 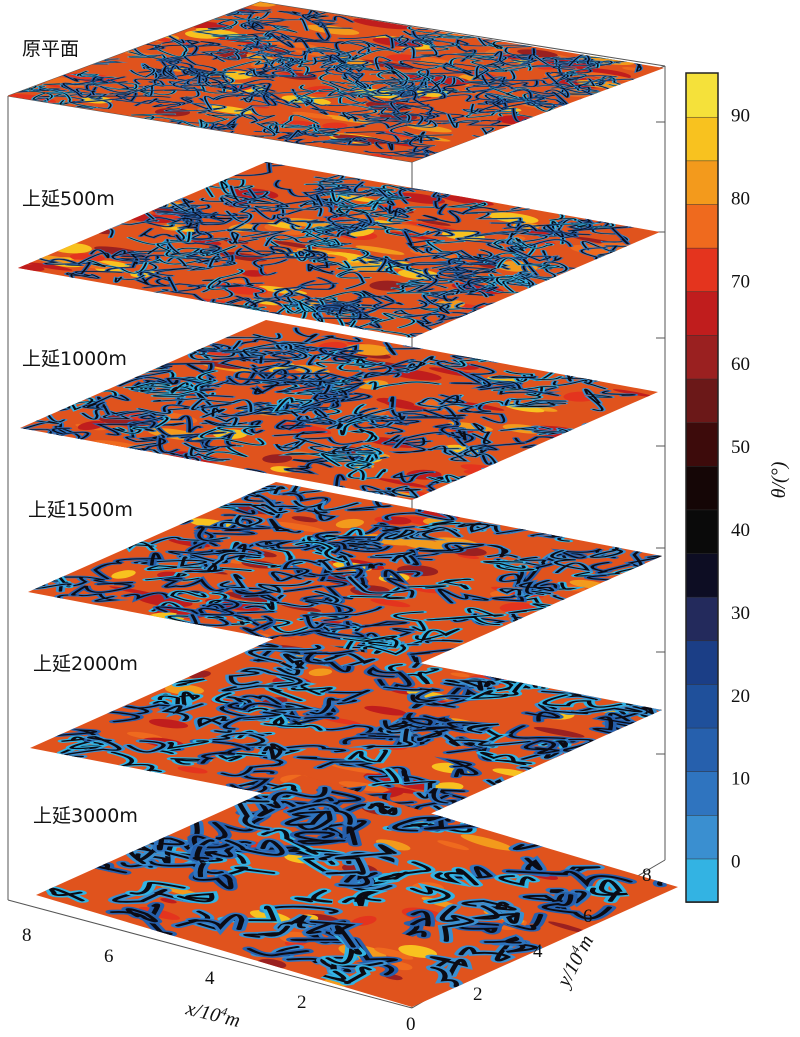 I want to click on colorbar-tick-label: 90, so click(x=740, y=115).